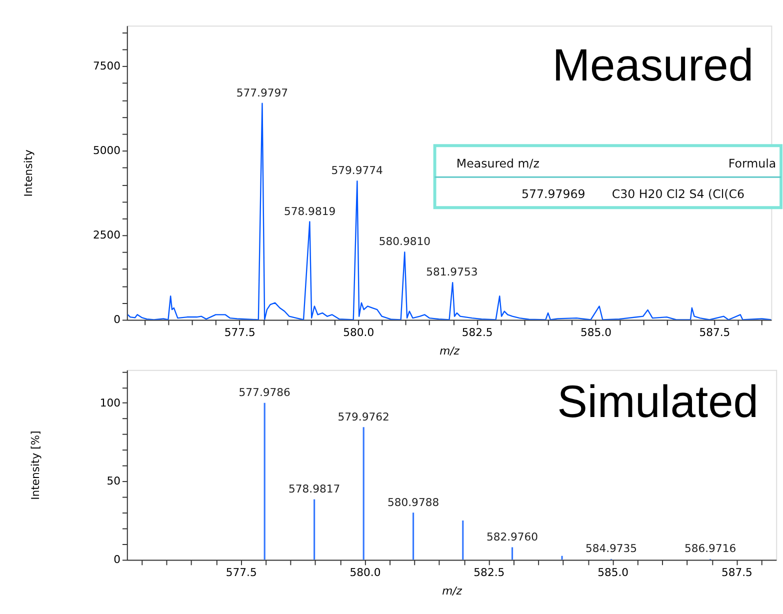 Image resolution: width=783 pixels, height=614 pixels. I want to click on annotation: 579.9774, so click(357, 171).